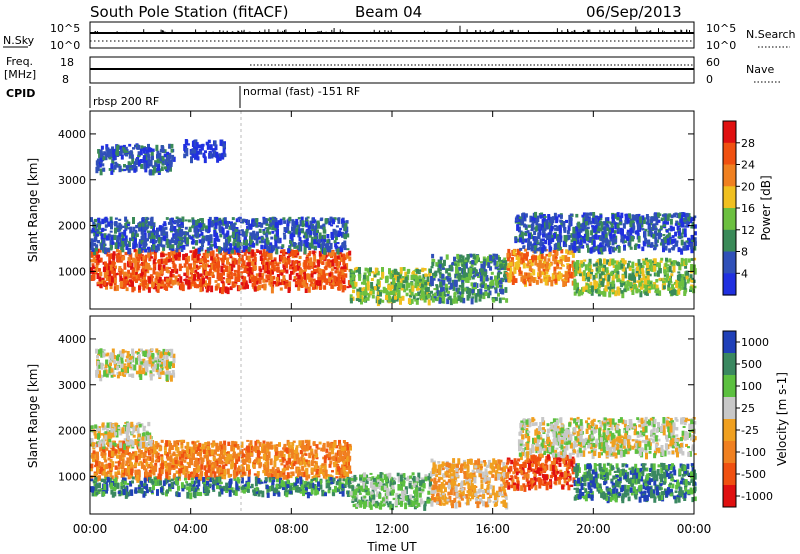  Describe the element at coordinates (729, 219) in the screenshot. I see `colorbar-segment` at that location.